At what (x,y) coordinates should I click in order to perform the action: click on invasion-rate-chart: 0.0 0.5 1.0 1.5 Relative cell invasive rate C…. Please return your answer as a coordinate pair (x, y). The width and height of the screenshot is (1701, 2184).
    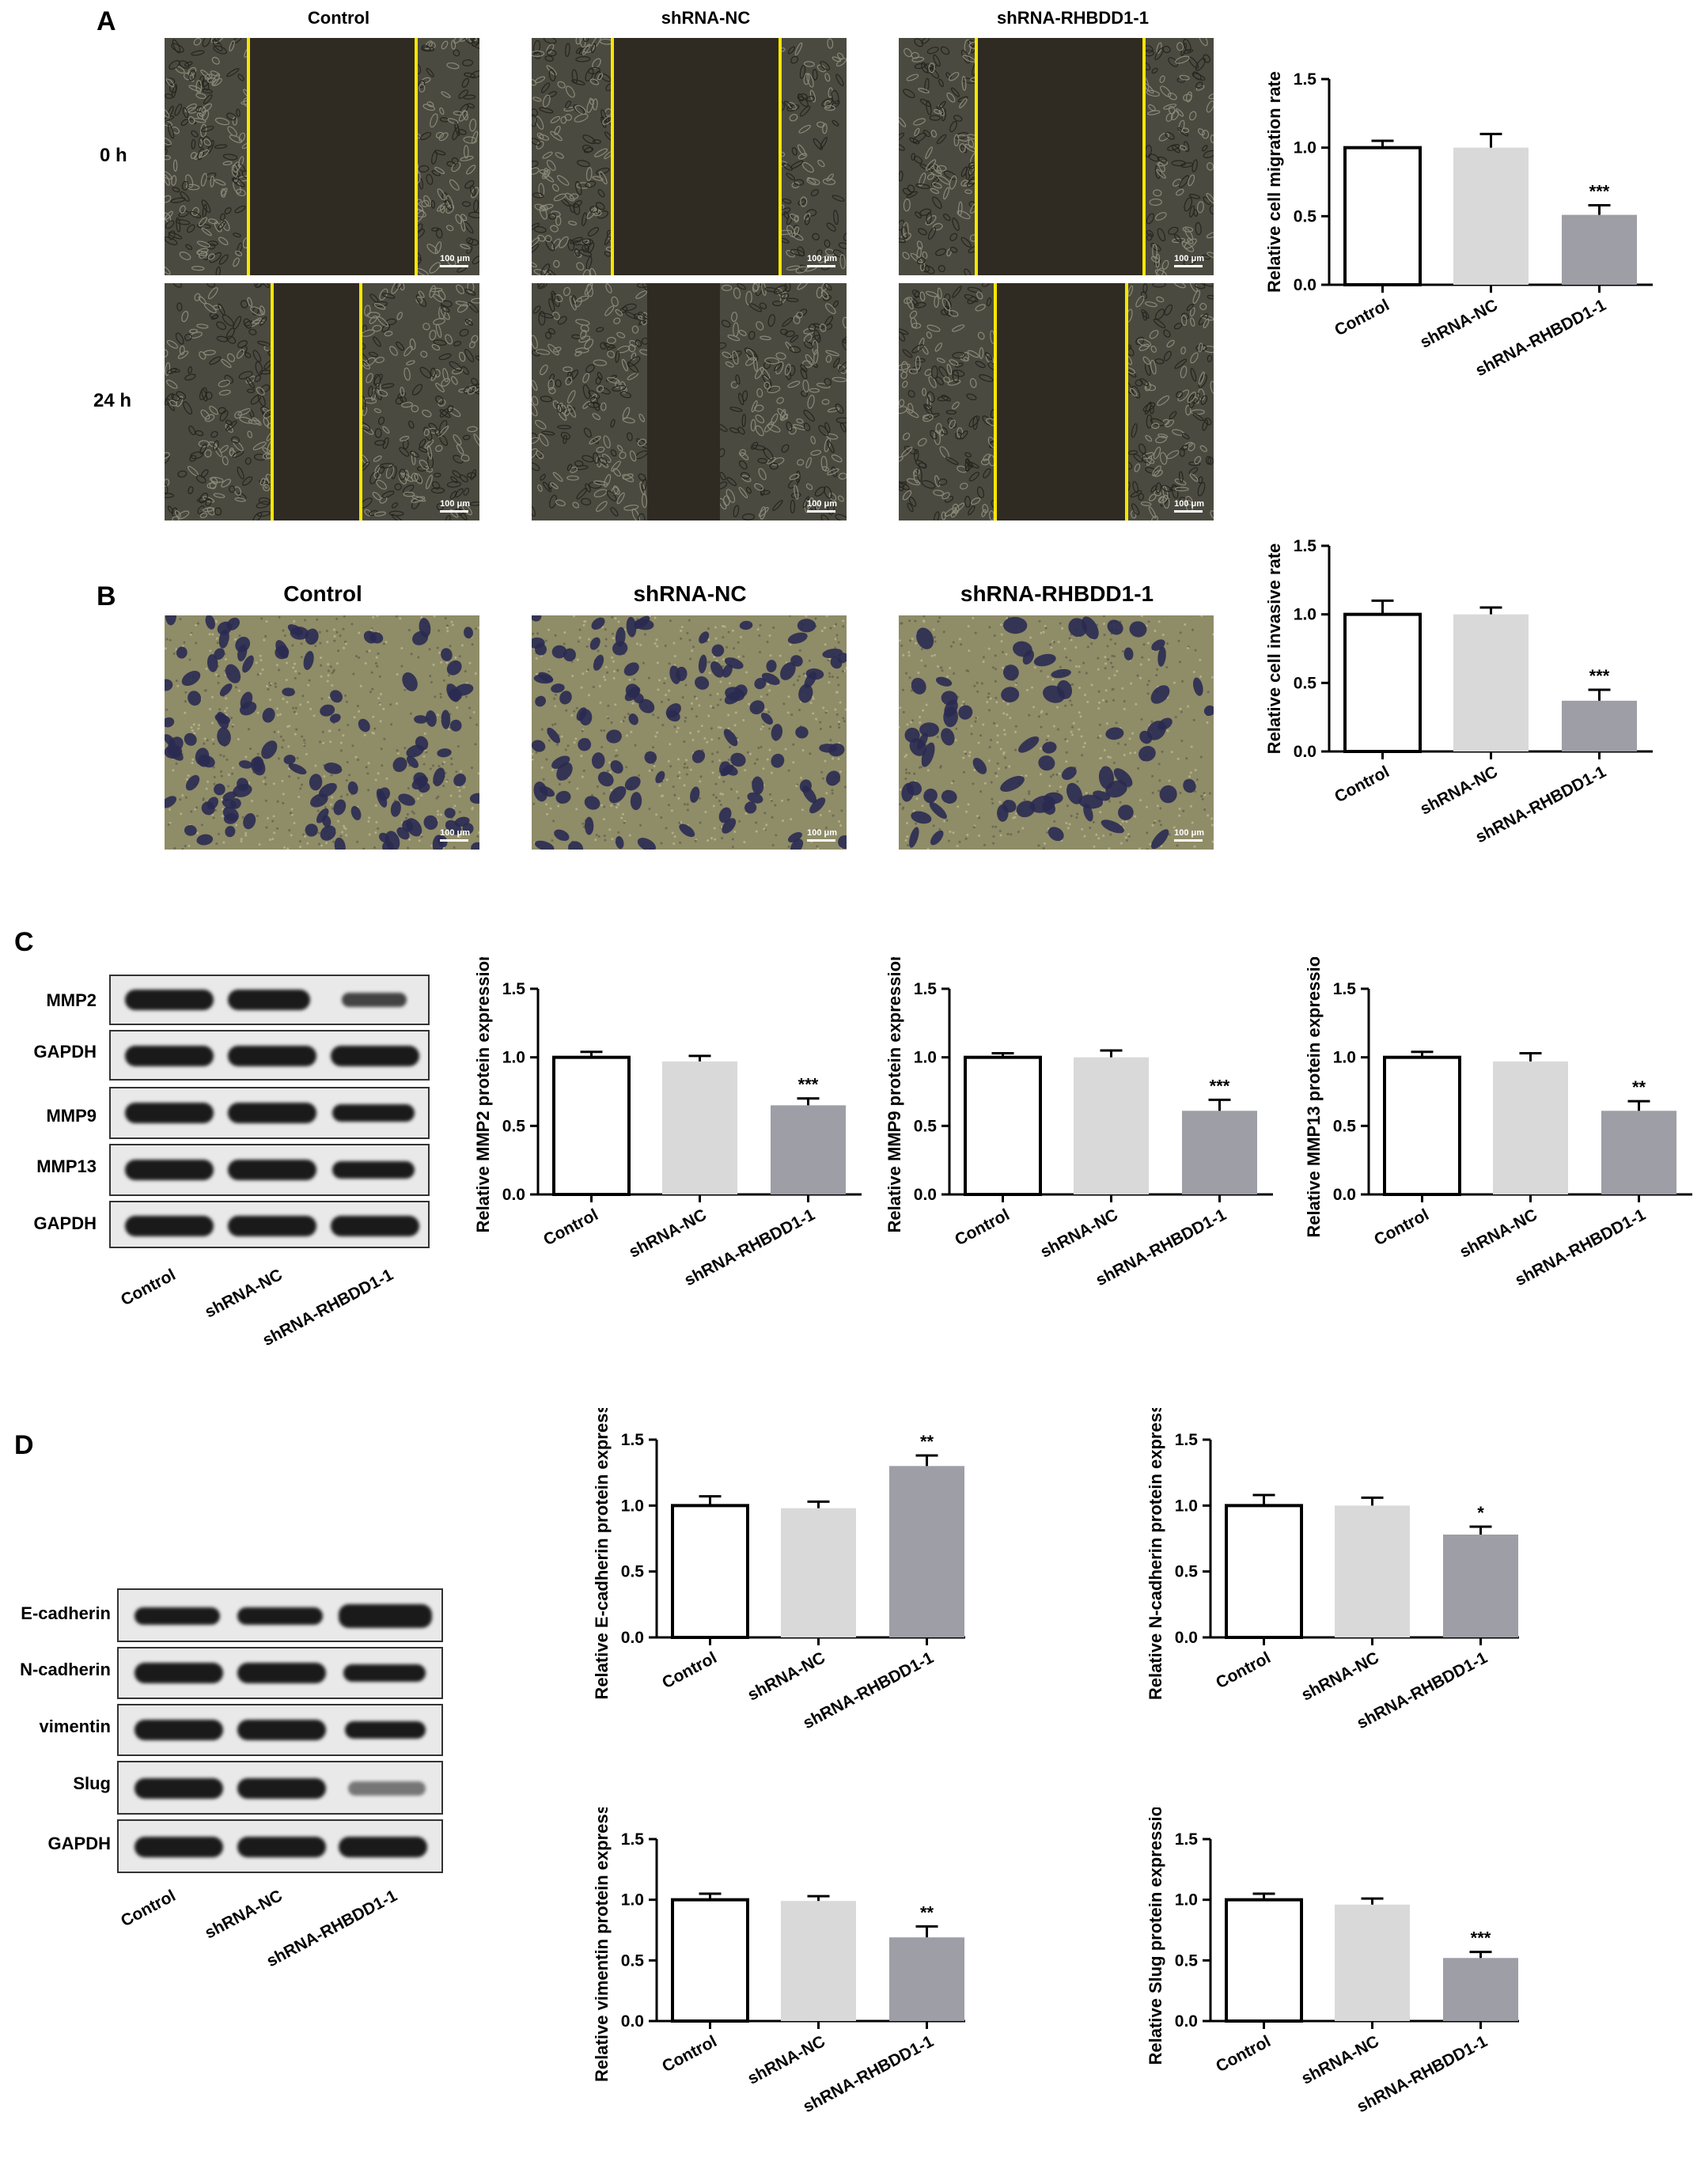
    Looking at the image, I should click on (1458, 691).